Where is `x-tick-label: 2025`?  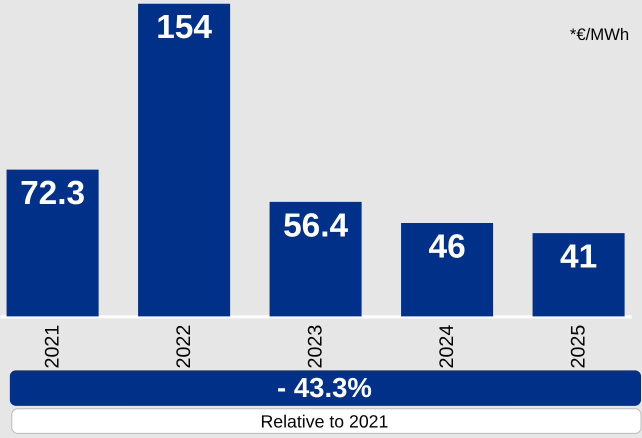
x-tick-label: 2025 is located at coordinates (578, 346).